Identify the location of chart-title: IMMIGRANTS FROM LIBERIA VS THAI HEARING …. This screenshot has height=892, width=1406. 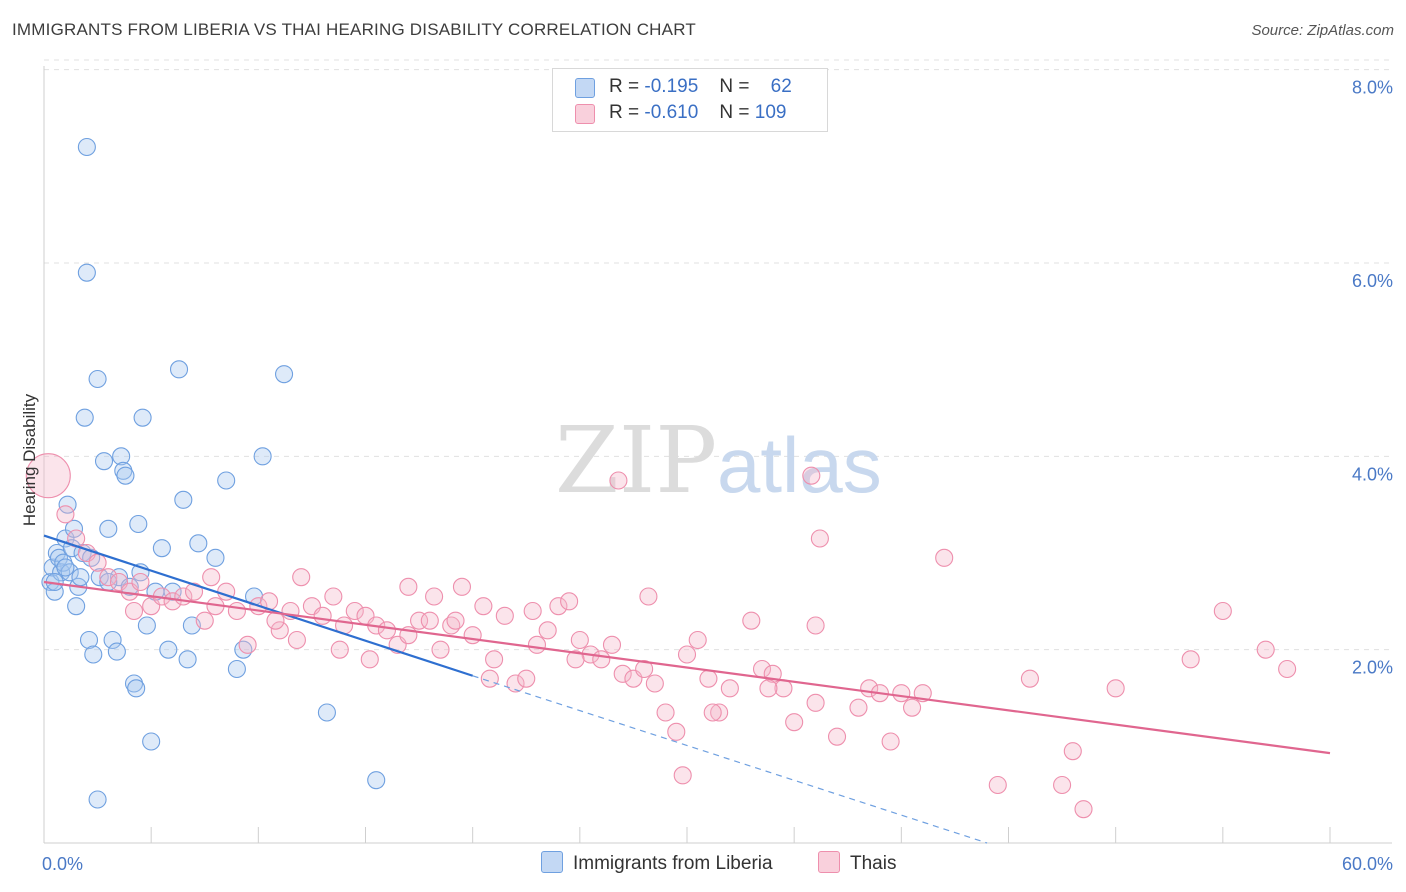
(354, 29).